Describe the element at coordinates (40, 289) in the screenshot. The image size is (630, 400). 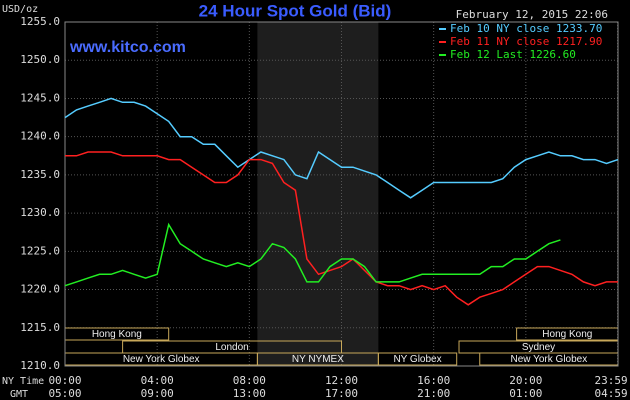
I see `y-tick-label: 1220.0` at that location.